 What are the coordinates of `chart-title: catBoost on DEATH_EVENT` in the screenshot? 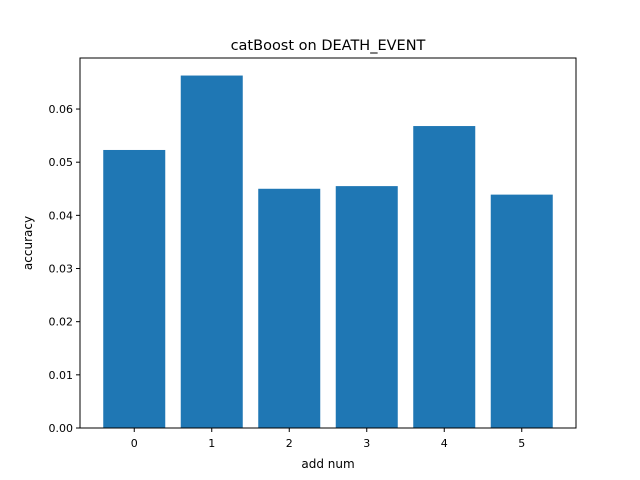 It's located at (328, 46).